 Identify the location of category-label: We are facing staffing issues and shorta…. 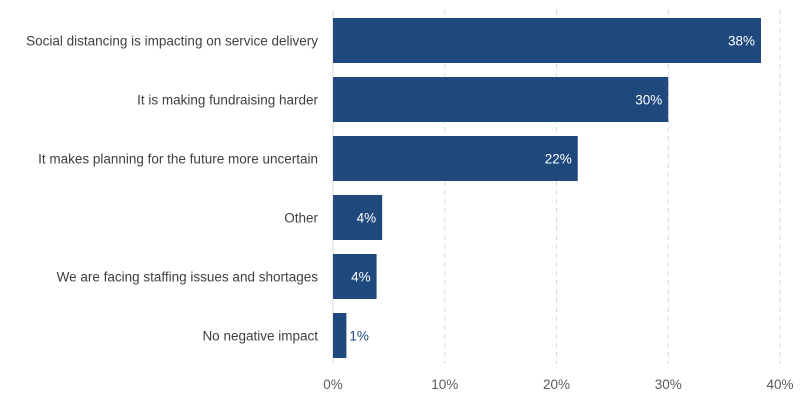
(188, 277).